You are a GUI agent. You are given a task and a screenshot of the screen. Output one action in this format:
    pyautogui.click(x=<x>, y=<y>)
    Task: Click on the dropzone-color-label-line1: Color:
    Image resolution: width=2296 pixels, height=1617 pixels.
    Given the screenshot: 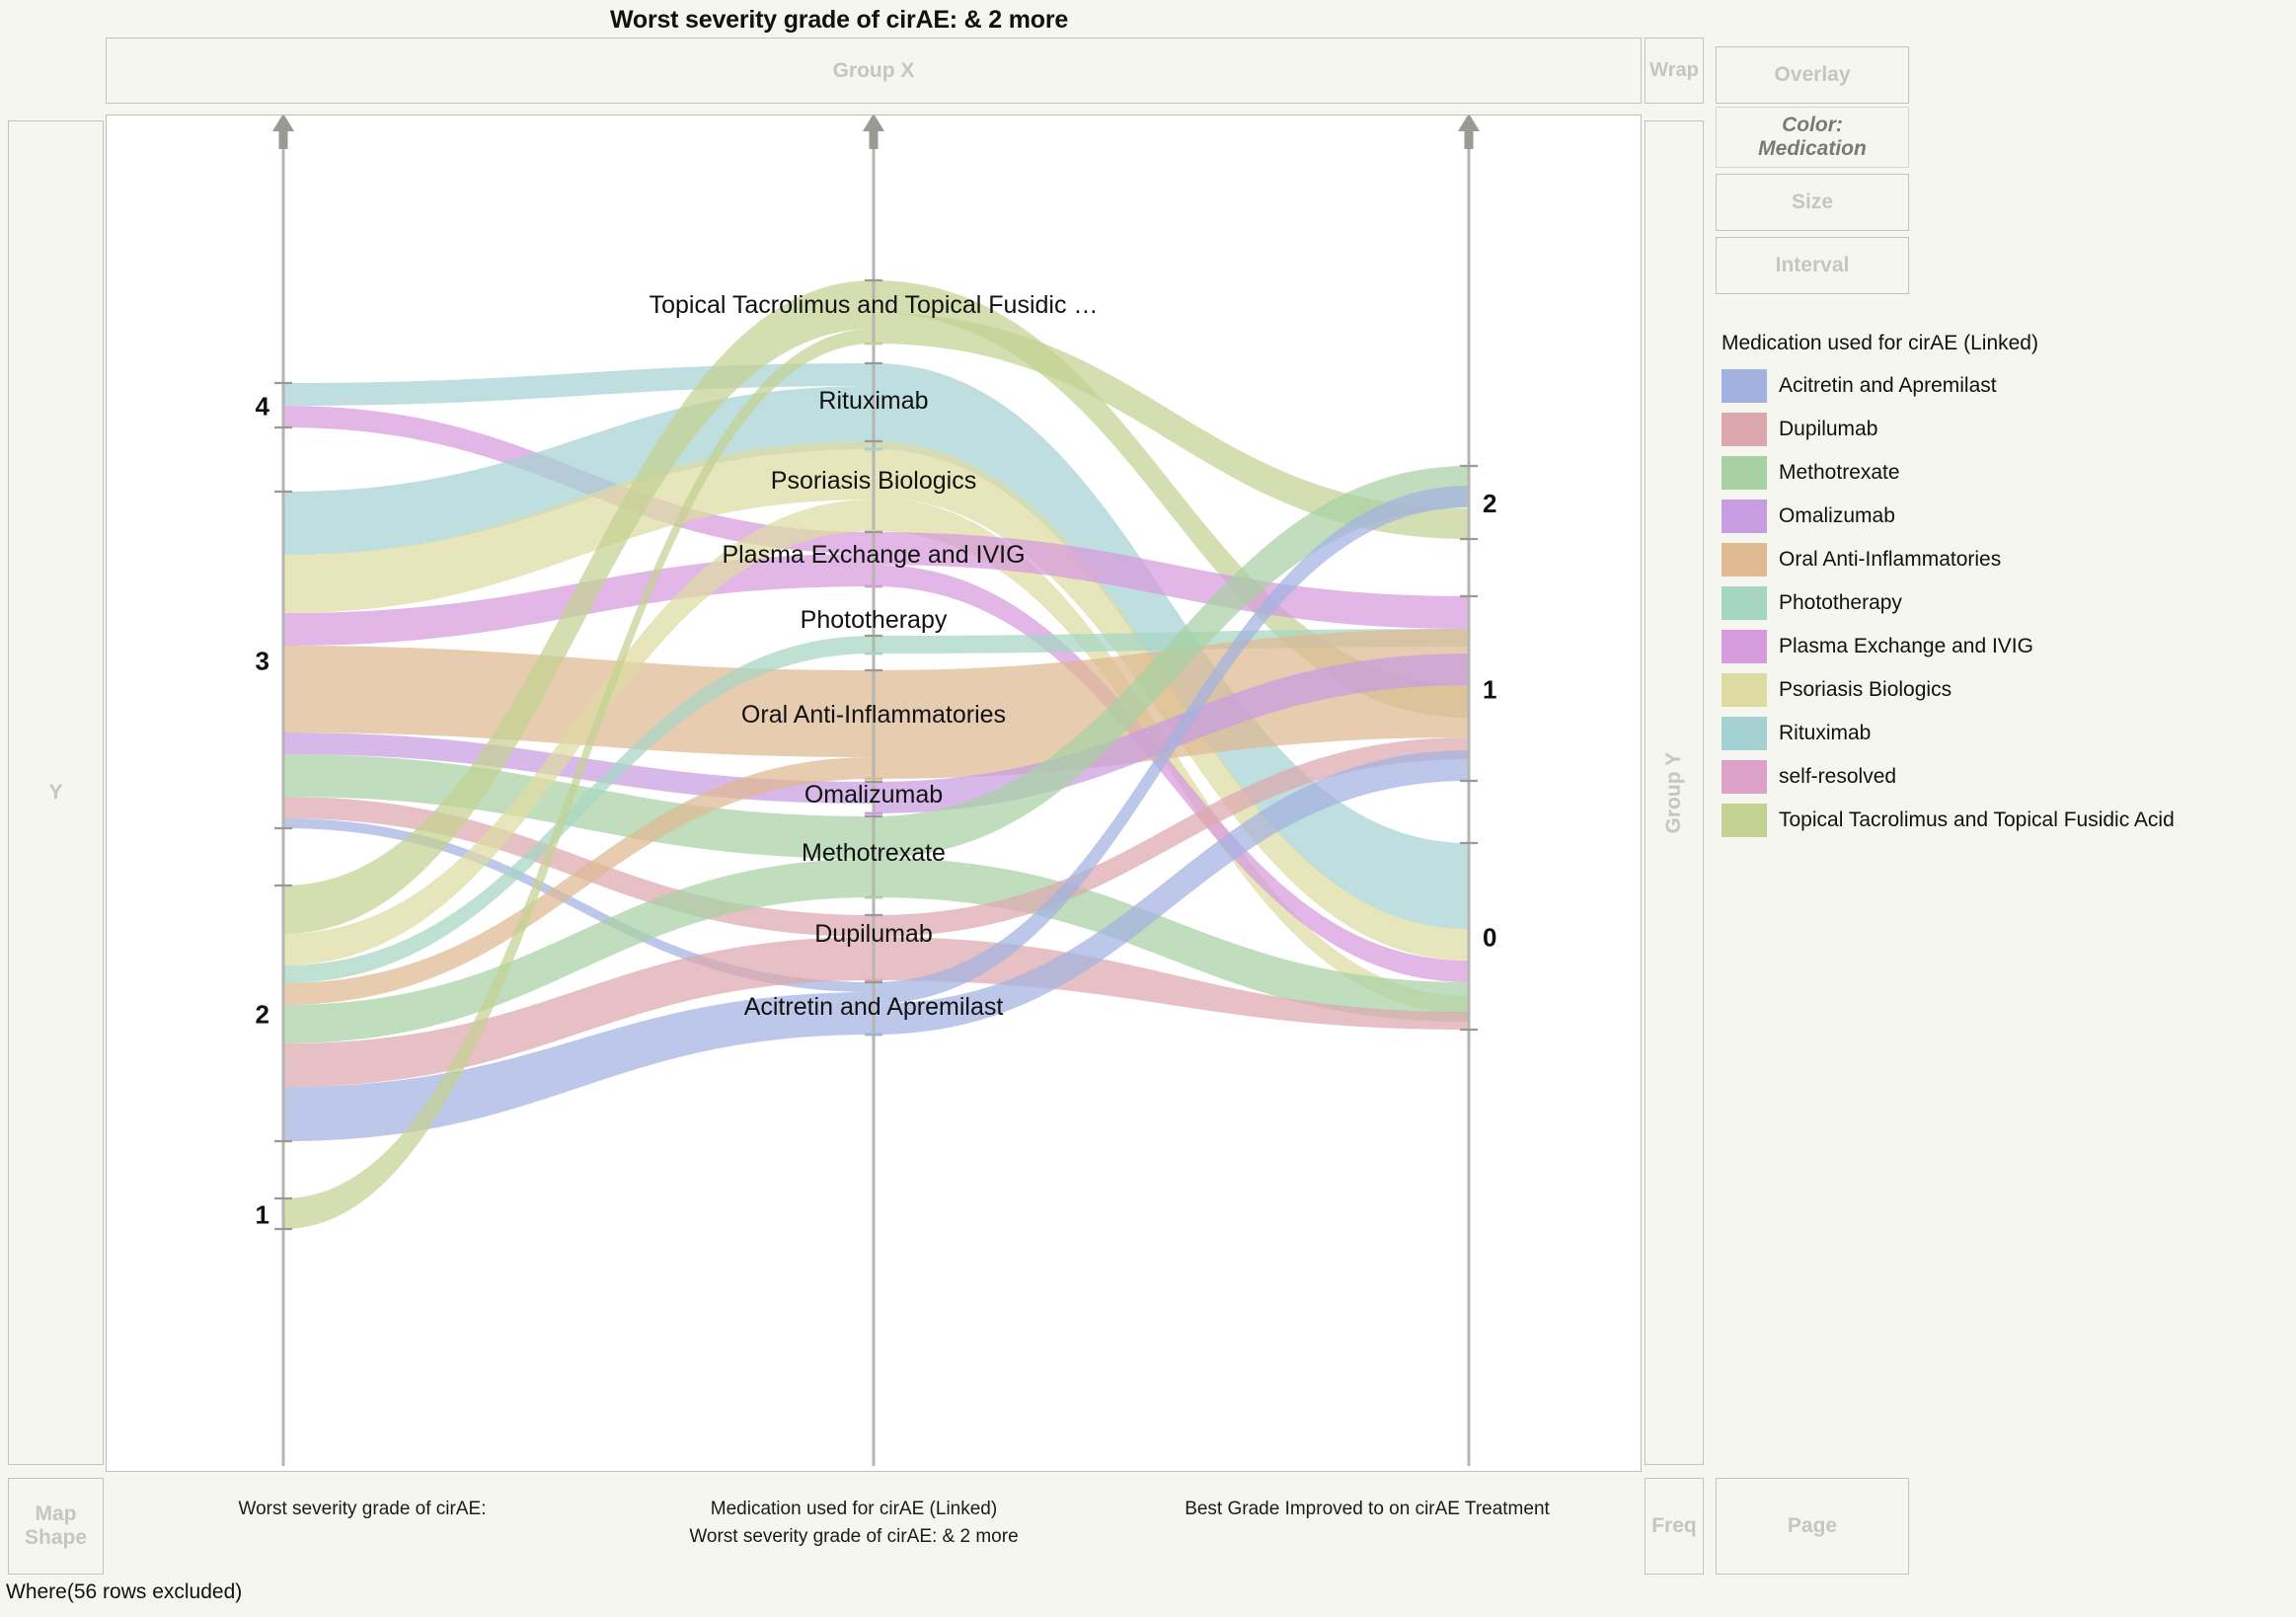 What is the action you would take?
    pyautogui.click(x=1812, y=125)
    